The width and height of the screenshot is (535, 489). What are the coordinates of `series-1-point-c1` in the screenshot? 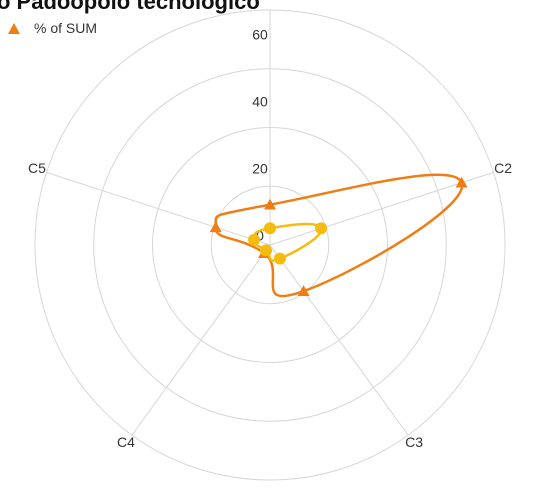 It's located at (270, 228).